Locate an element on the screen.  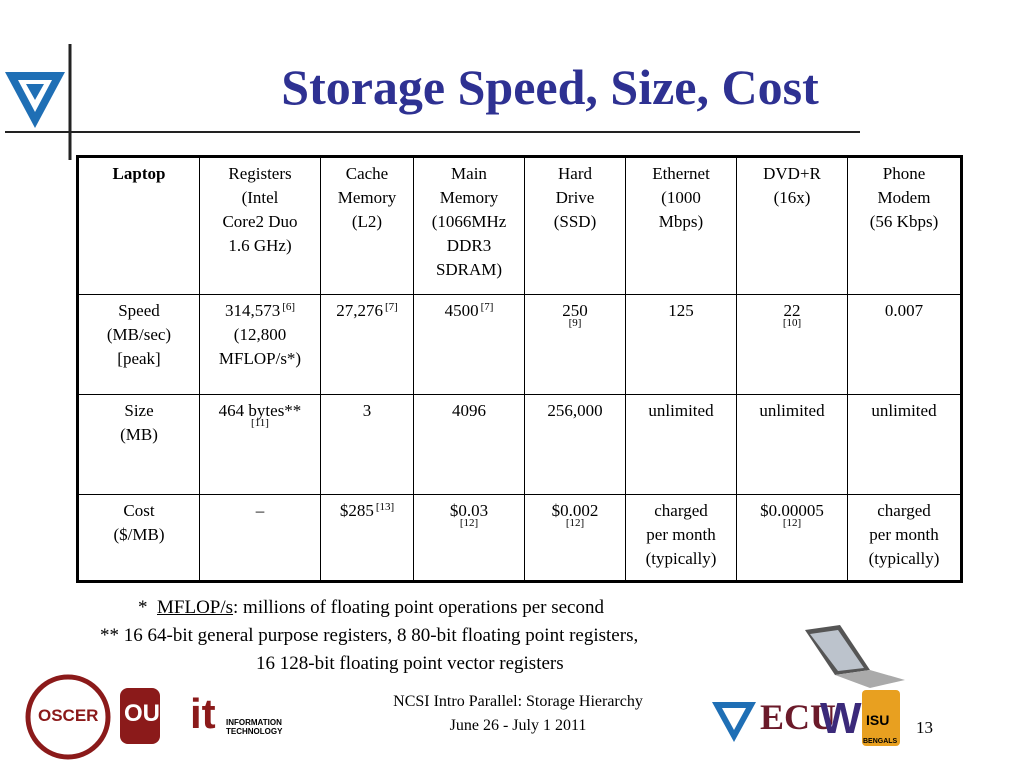
cell-text: (16x) is located at coordinates (792, 197).